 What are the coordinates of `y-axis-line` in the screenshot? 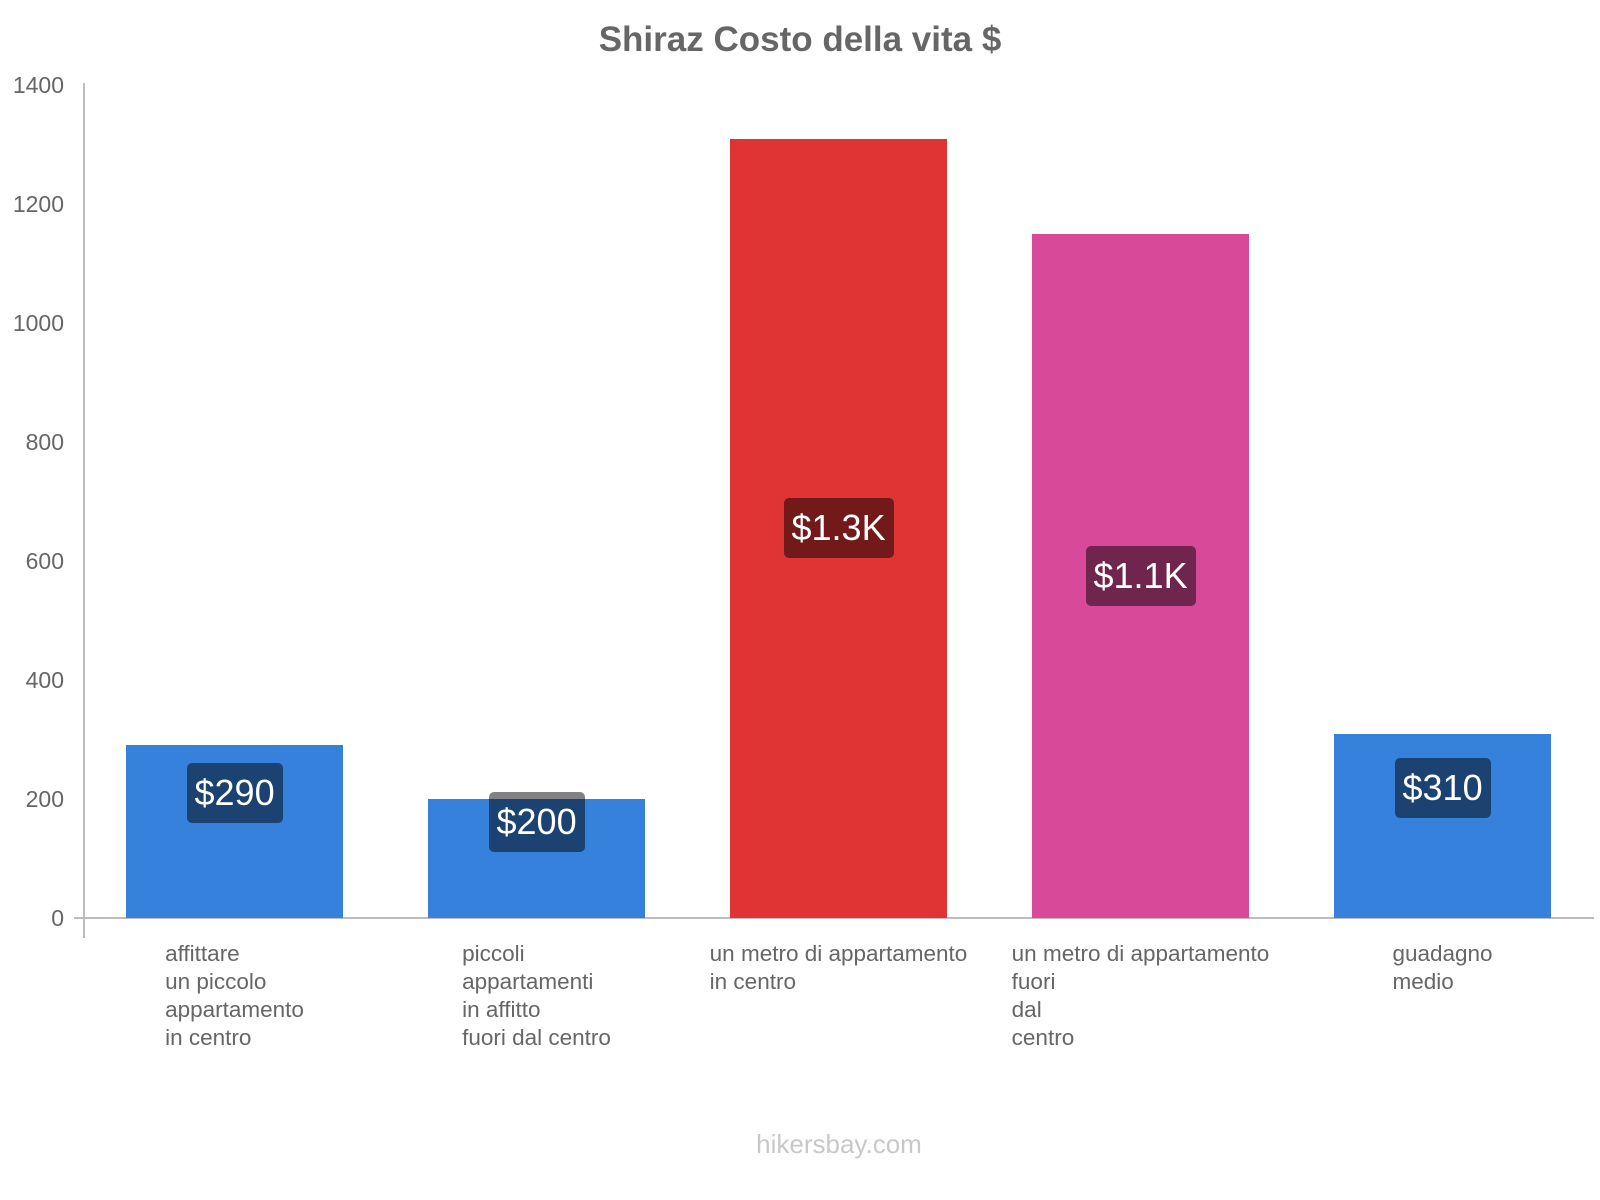 It's located at (84, 510).